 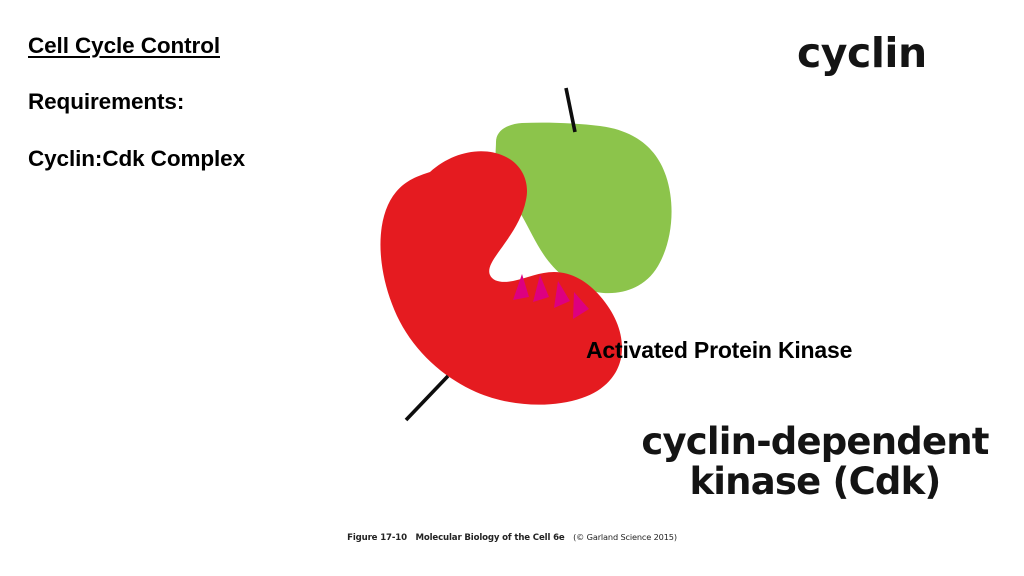 What do you see at coordinates (136, 158) in the screenshot?
I see `requirement-item-cyclin-cdk-complex: Cyclin:Cdk Complex` at bounding box center [136, 158].